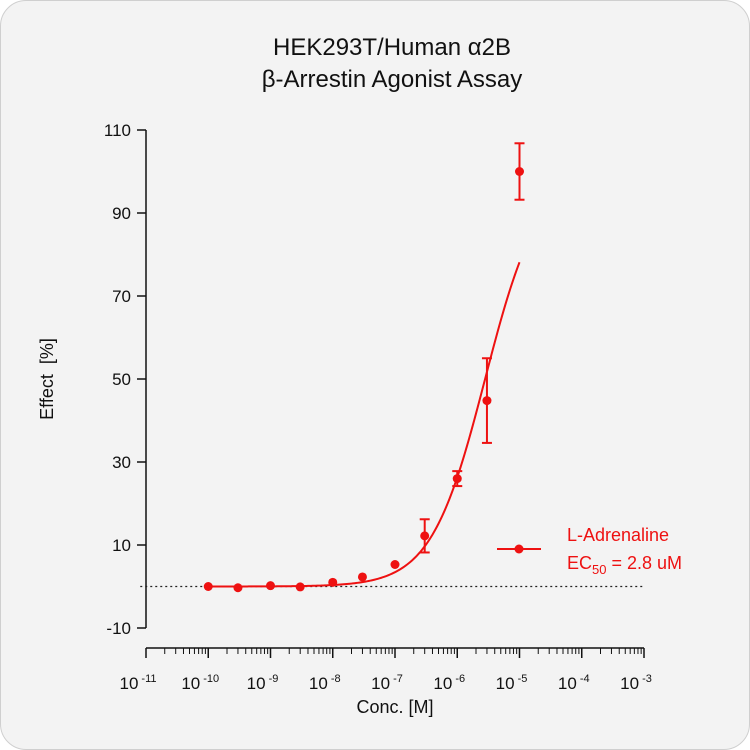  What do you see at coordinates (392, 47) in the screenshot?
I see `chart-title-line-1: HEK293T/Human α2B` at bounding box center [392, 47].